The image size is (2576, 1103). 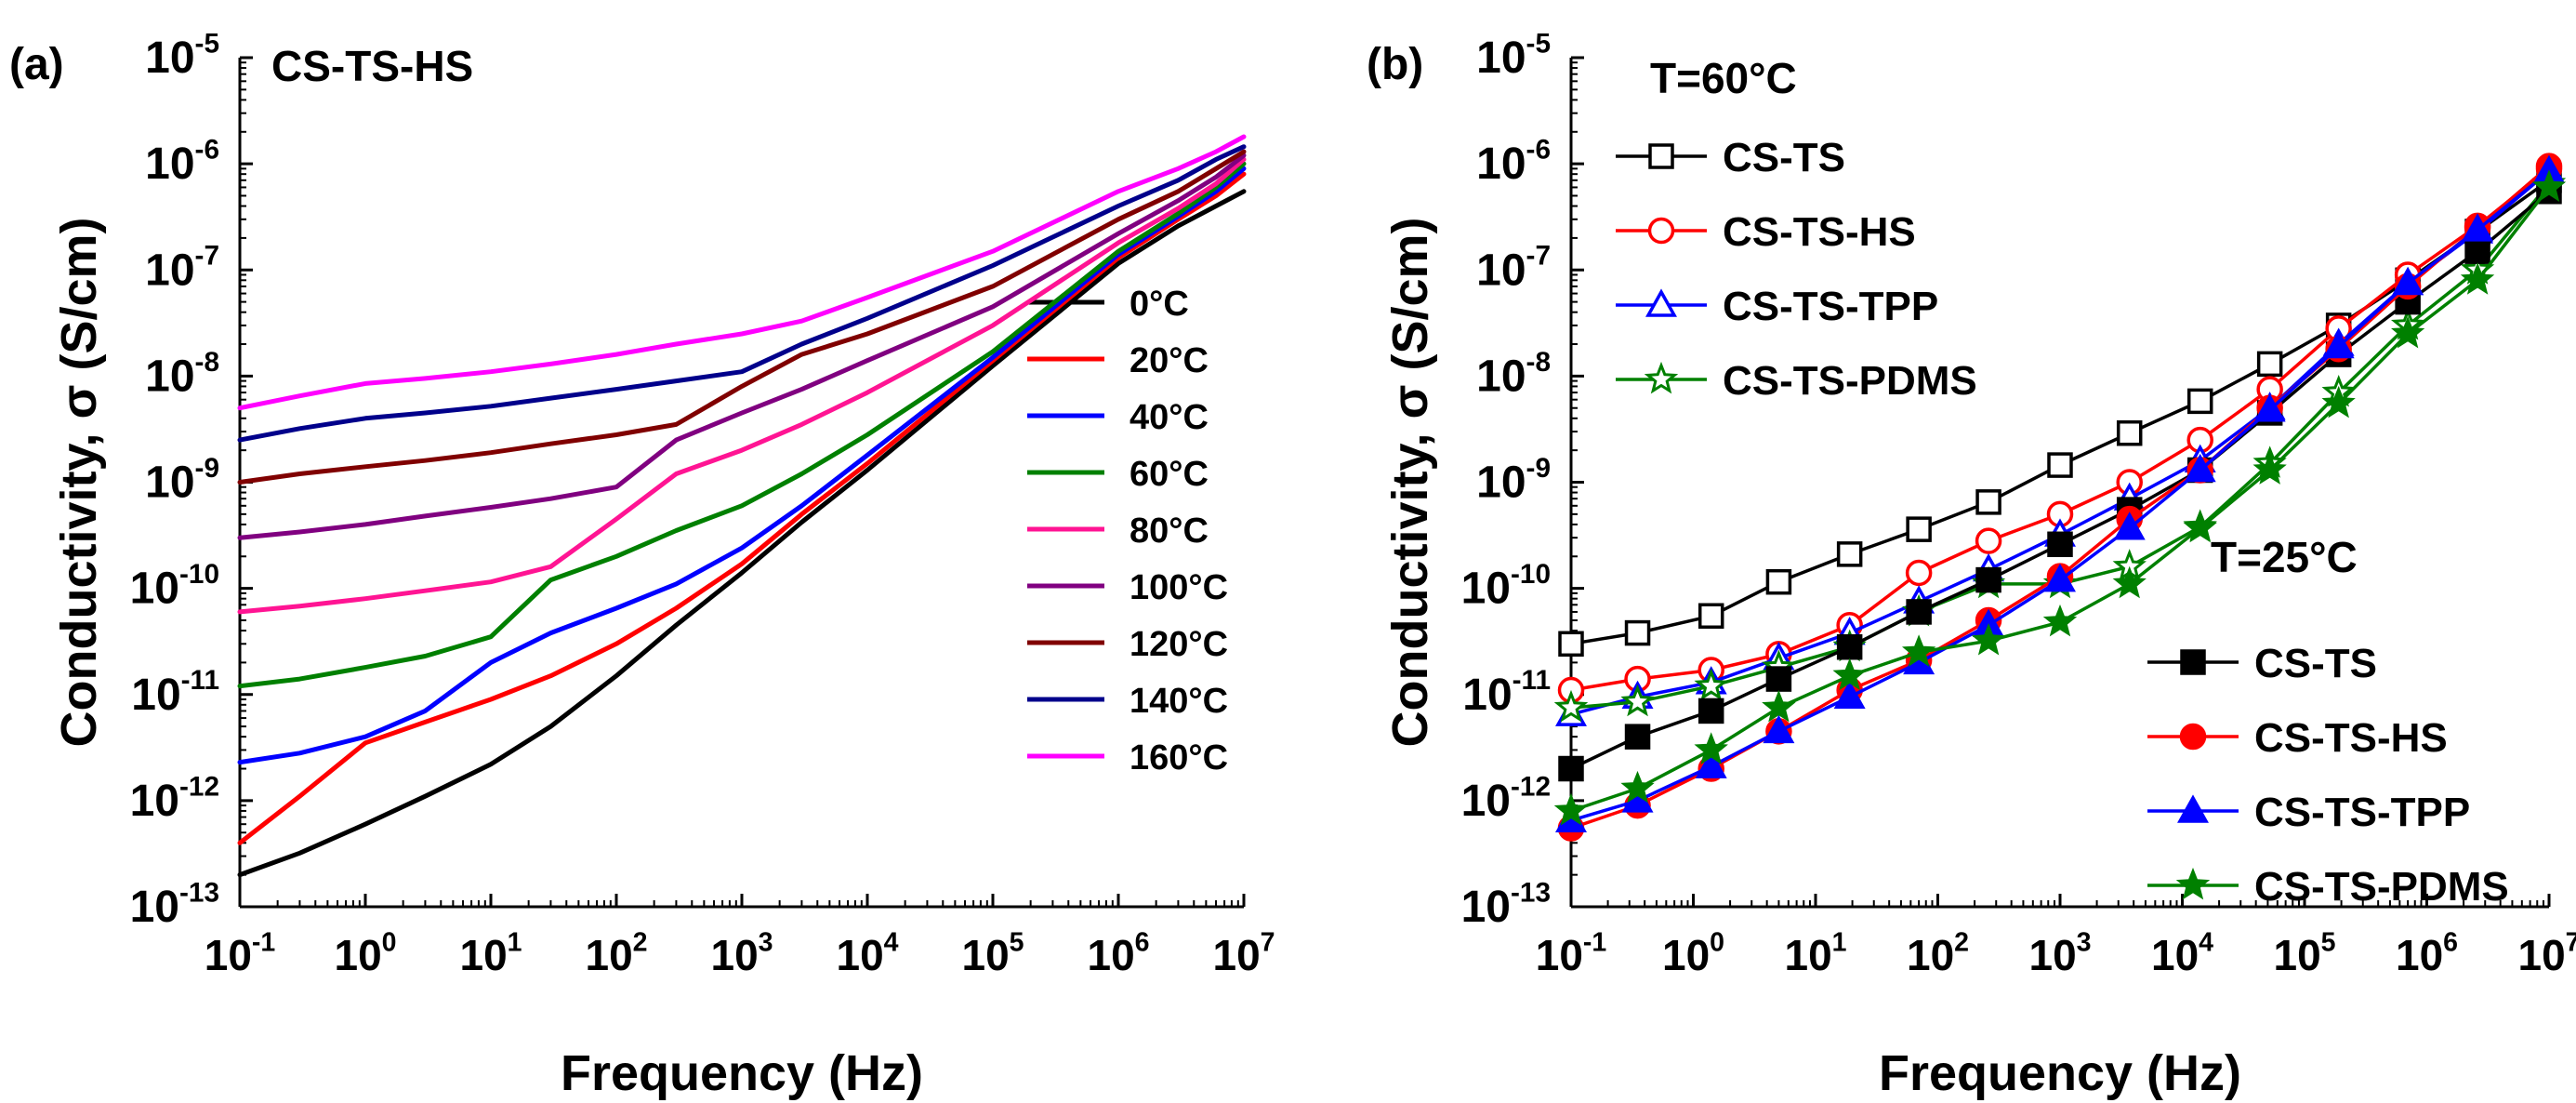 I want to click on a-y-tick-label: 10⁻⁸, so click(x=182, y=374).